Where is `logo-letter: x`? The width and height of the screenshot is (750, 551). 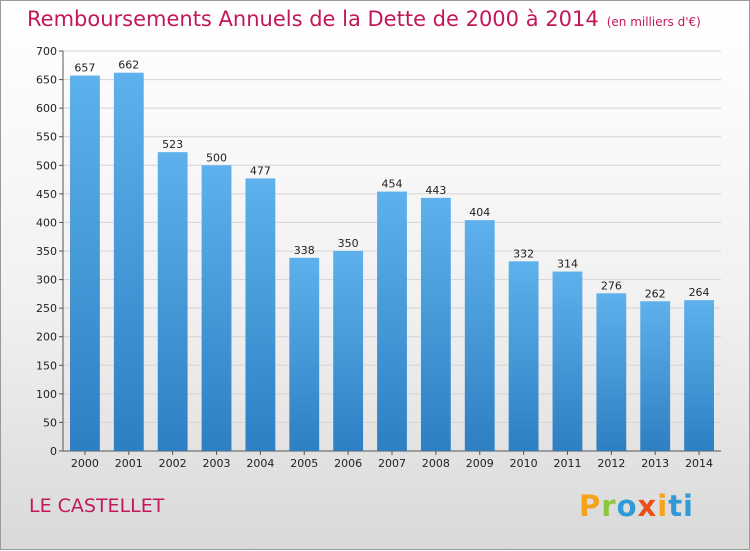
logo-letter: x is located at coordinates (647, 506).